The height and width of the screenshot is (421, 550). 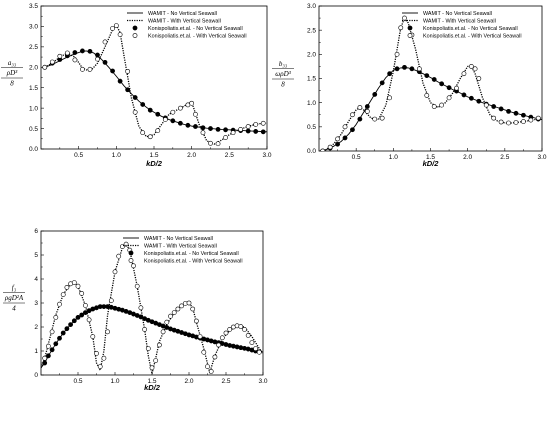 What do you see at coordinates (114, 381) in the screenshot?
I see `x-tick-label: 1.0` at bounding box center [114, 381].